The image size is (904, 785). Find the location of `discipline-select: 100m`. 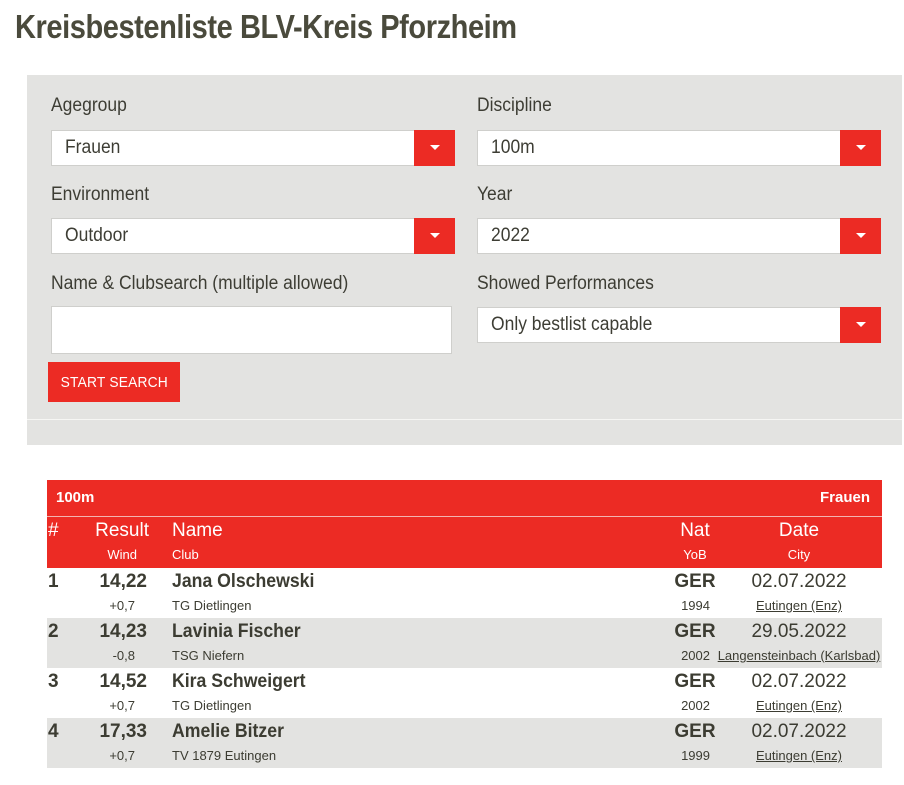

discipline-select: 100m is located at coordinates (679, 148).